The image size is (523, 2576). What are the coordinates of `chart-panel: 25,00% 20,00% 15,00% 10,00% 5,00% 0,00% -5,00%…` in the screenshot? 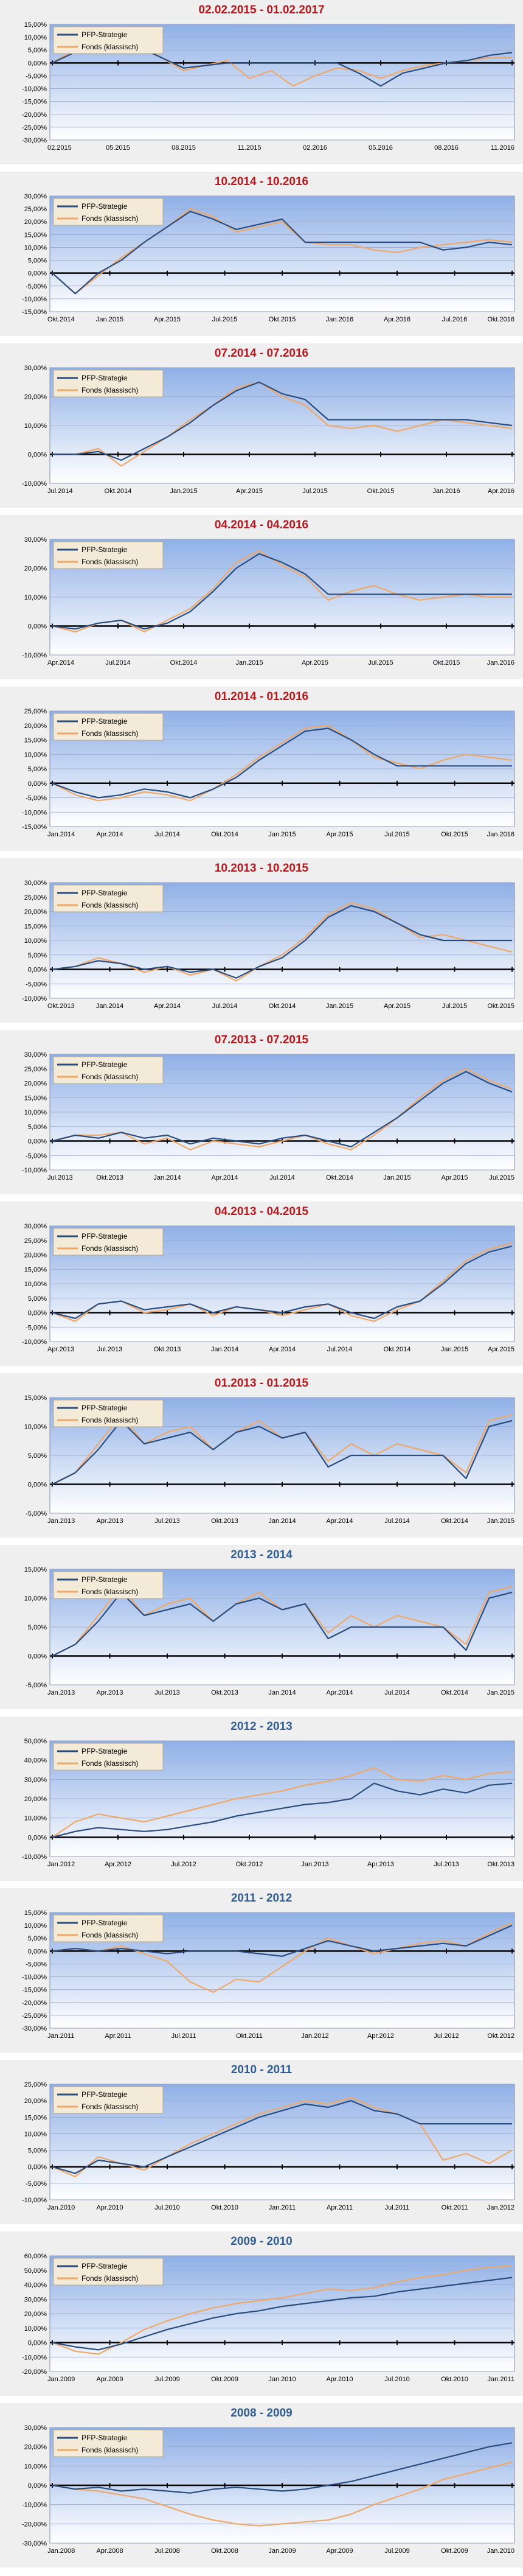 It's located at (261, 769).